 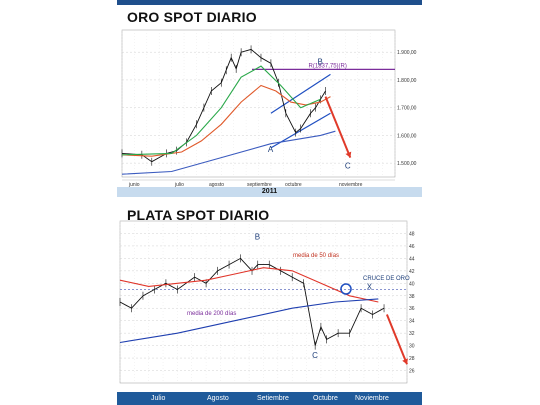 What do you see at coordinates (412, 334) in the screenshot?
I see `y-tick-label: 32` at bounding box center [412, 334].